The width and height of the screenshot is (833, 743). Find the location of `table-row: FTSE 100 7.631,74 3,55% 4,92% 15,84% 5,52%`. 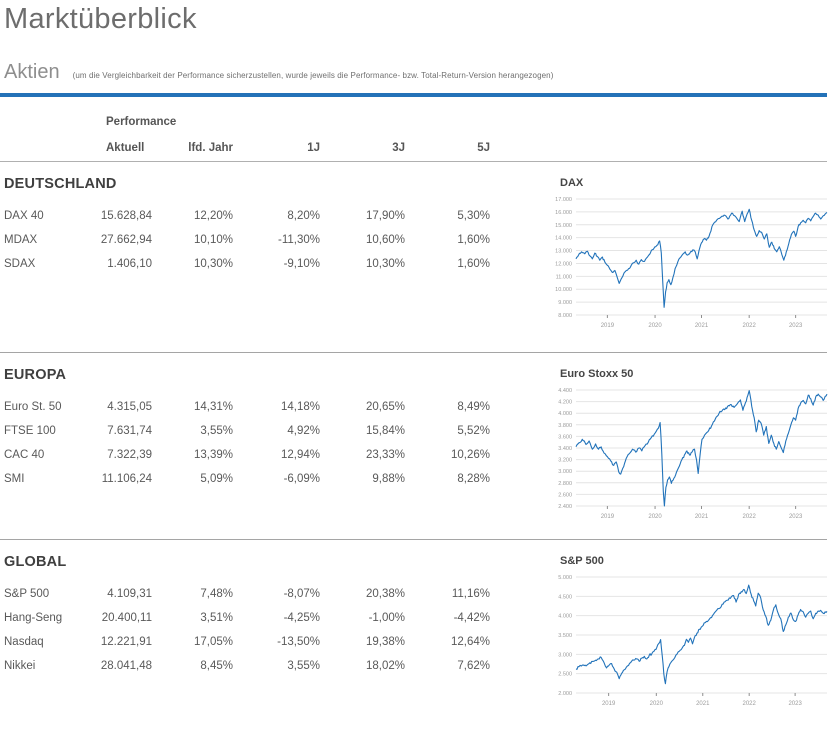

table-row: FTSE 100 7.631,74 3,55% 4,92% 15,84% 5,52% is located at coordinates (270, 431).